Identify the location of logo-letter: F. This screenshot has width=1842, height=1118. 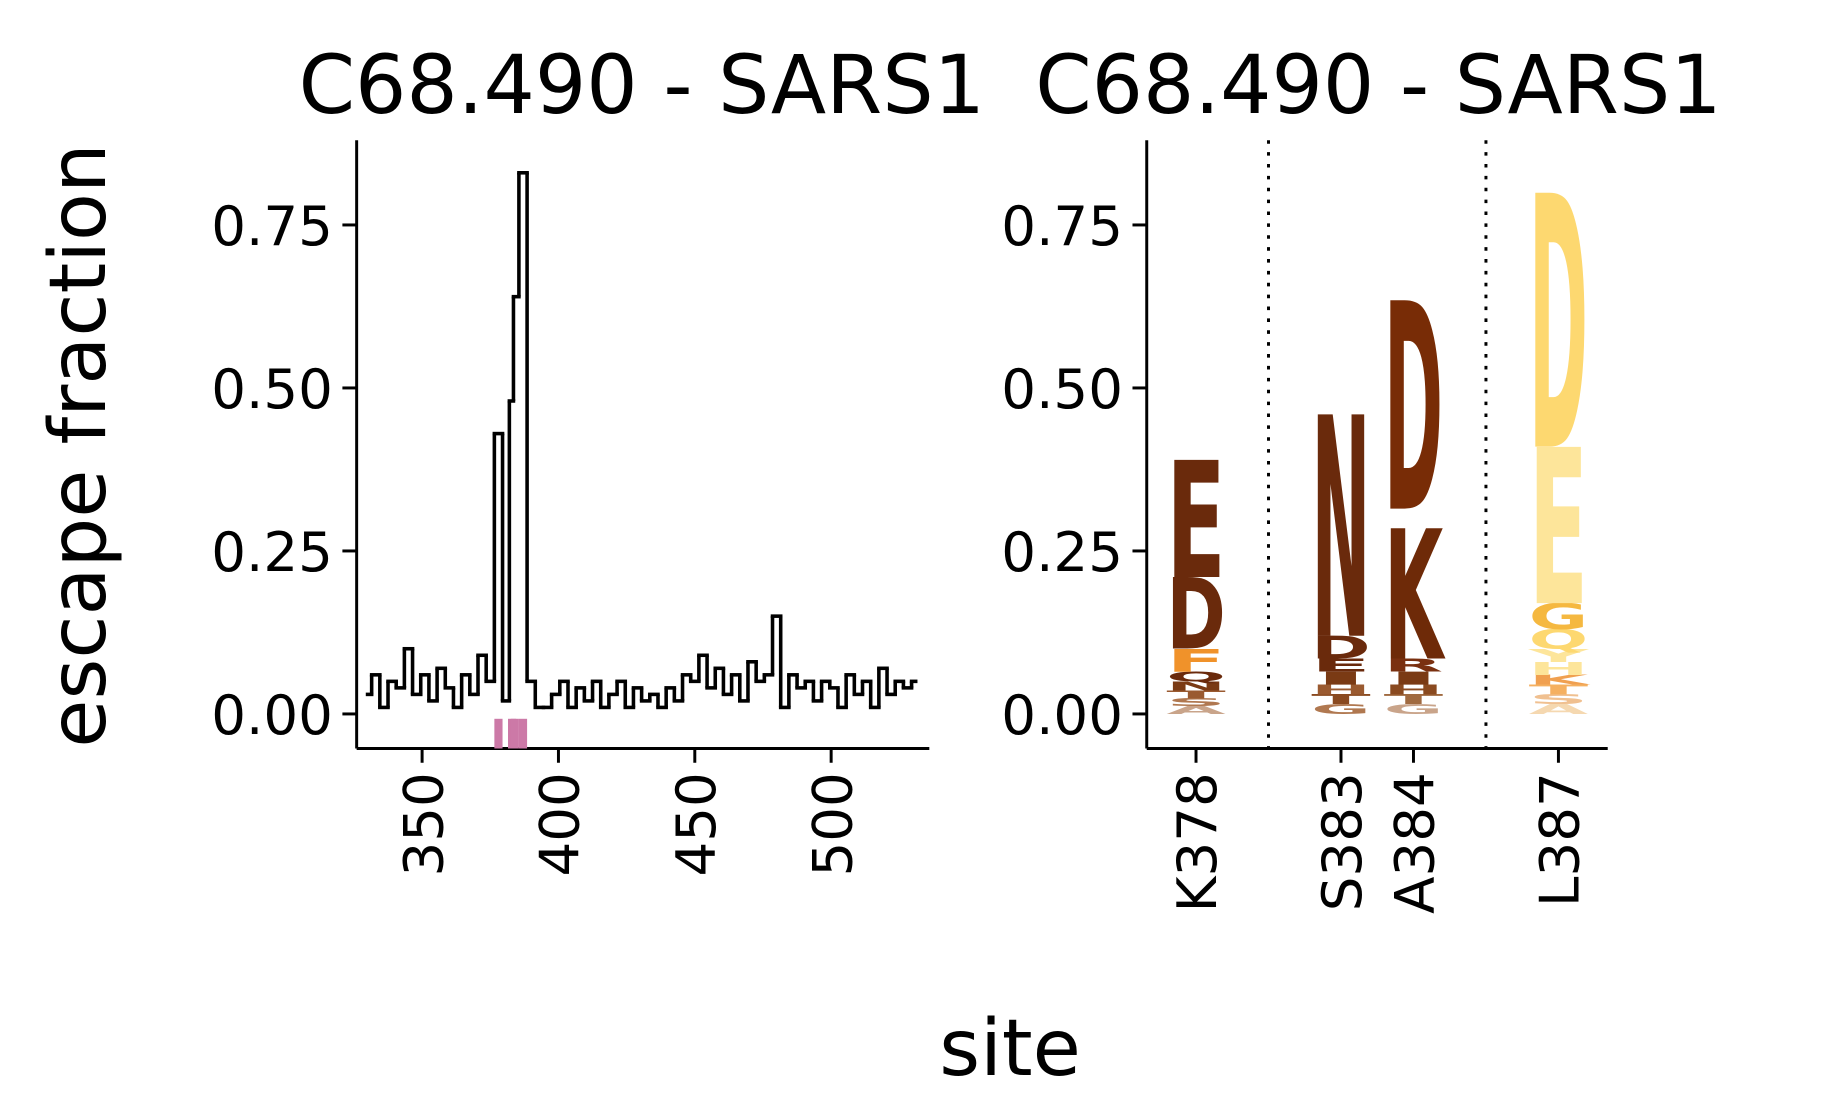
(1195, 661).